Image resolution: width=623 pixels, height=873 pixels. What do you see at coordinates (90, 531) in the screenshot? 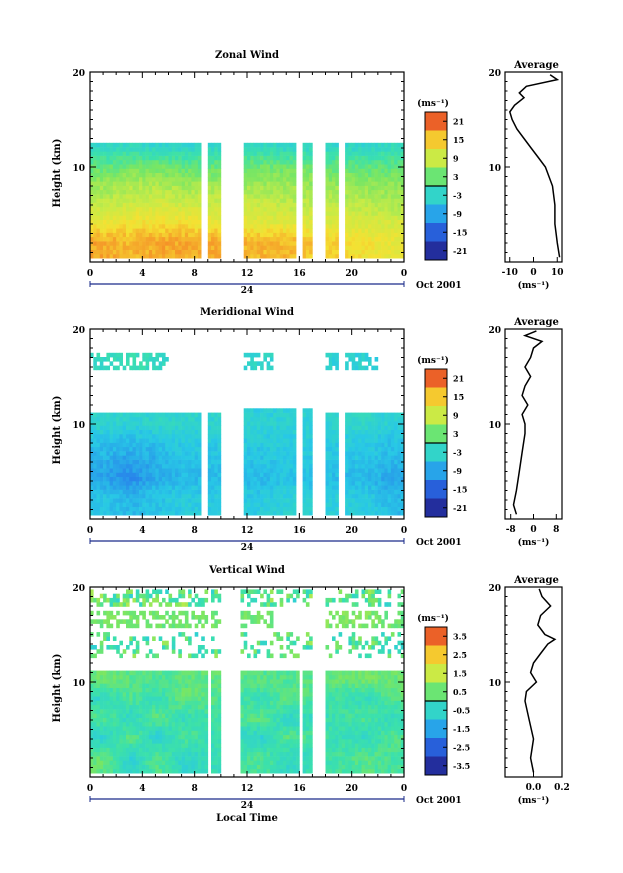
I see `x-tick-label: 0` at bounding box center [90, 531].